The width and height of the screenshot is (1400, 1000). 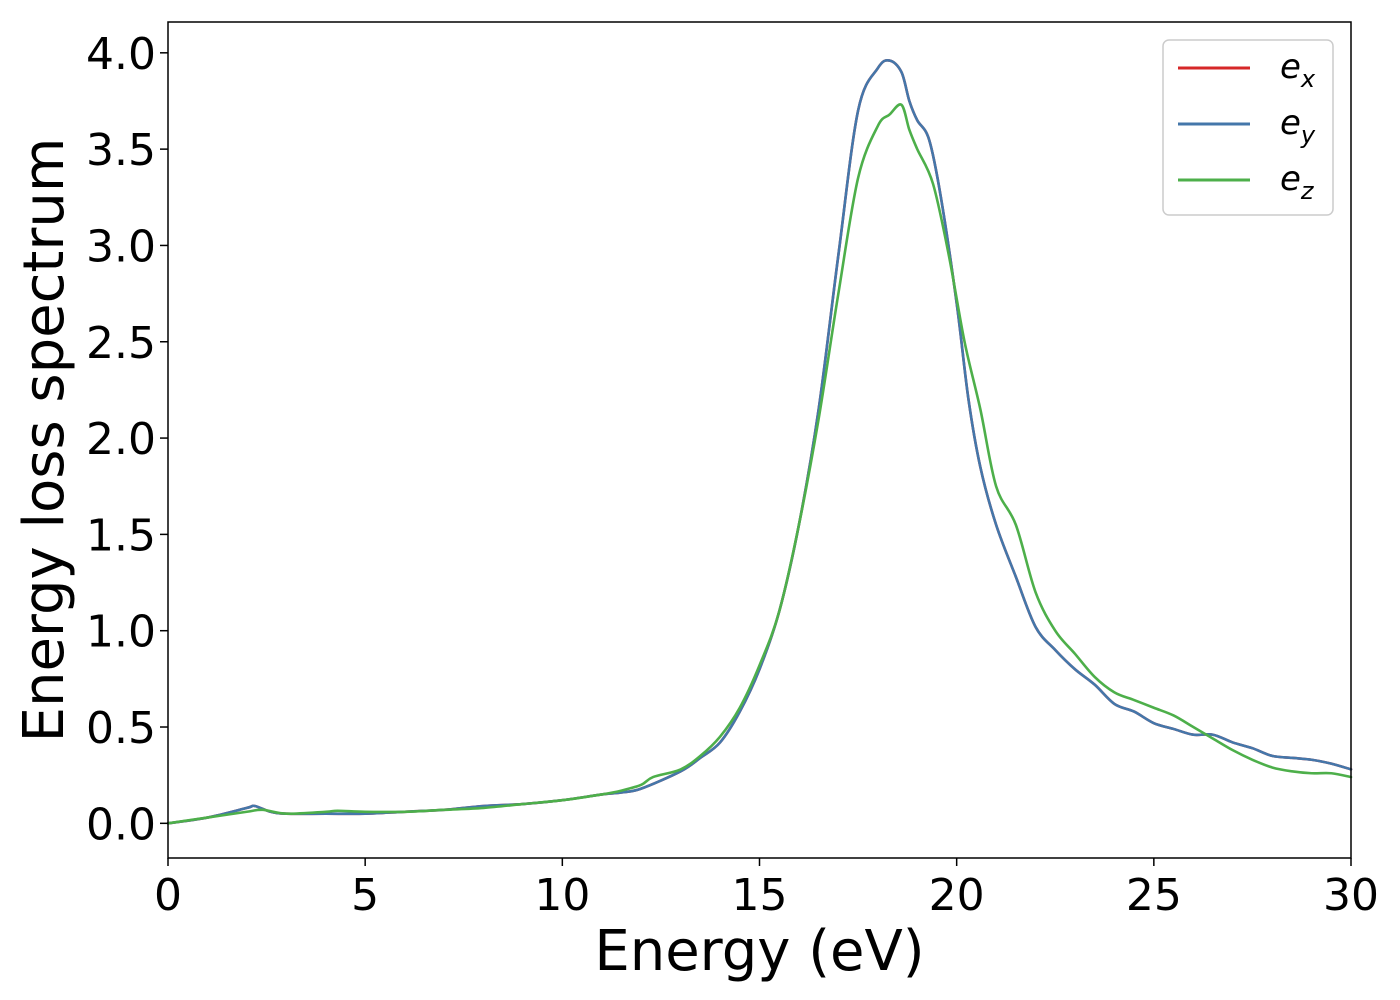 I want to click on y-tick-label: 4.0, so click(x=121, y=54).